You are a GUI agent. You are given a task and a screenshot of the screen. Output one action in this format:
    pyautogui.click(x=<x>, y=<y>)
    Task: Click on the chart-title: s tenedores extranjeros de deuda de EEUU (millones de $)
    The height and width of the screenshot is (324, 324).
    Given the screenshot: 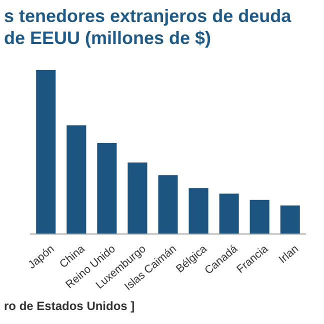 What is the action you would take?
    pyautogui.click(x=148, y=27)
    